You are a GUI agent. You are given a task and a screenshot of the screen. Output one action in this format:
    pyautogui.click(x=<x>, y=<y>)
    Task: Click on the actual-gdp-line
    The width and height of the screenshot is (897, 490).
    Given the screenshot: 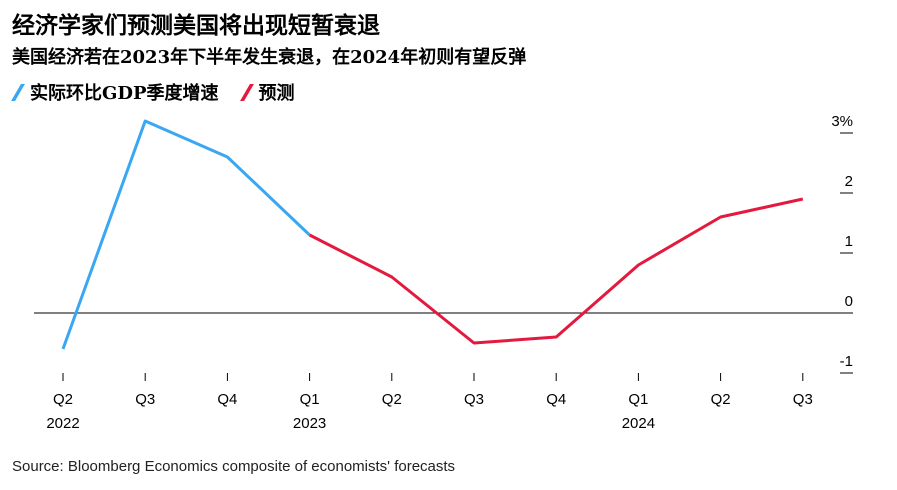 What is the action you would take?
    pyautogui.click(x=186, y=234)
    